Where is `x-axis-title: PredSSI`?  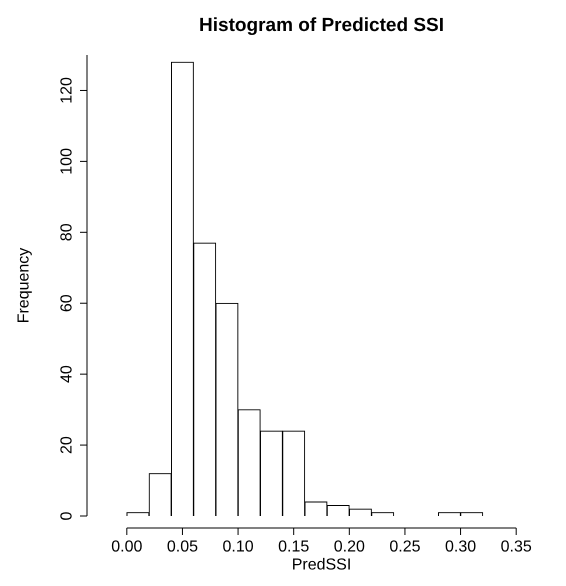
x-axis-title: PredSSI is located at coordinates (322, 565).